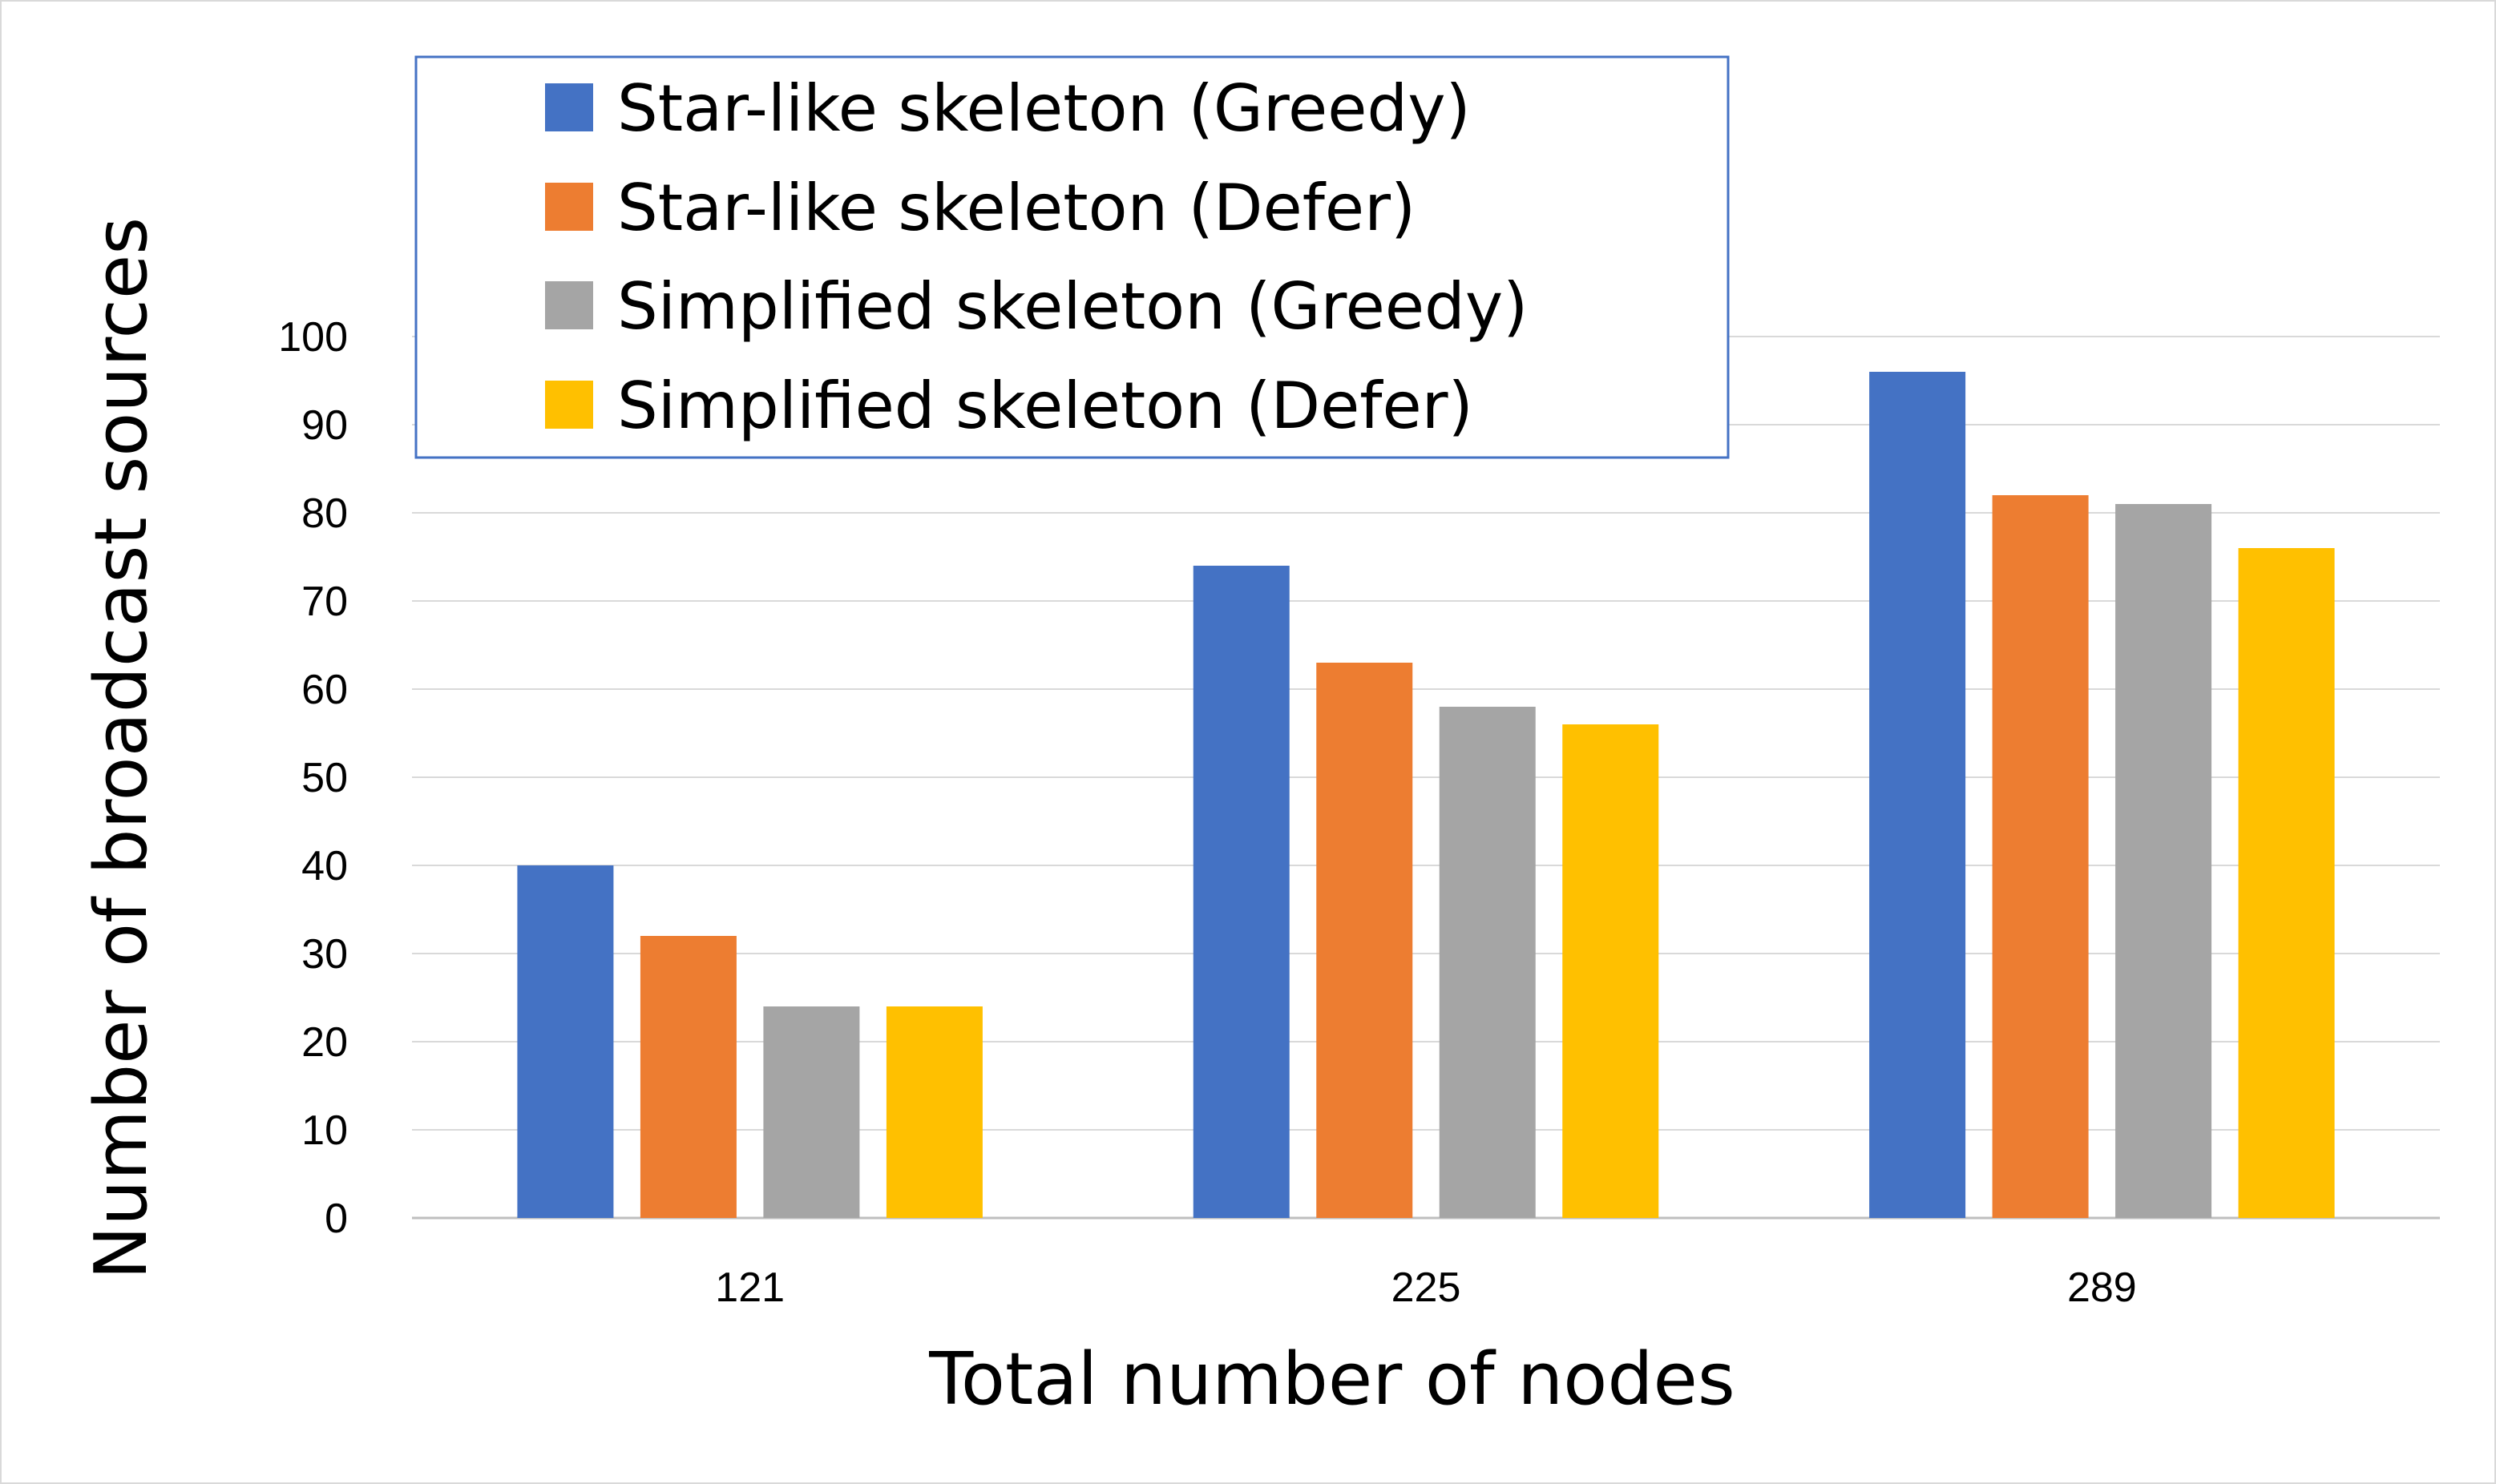 This screenshot has height=1484, width=2496. What do you see at coordinates (324, 866) in the screenshot?
I see `y-tick-label: 40` at bounding box center [324, 866].